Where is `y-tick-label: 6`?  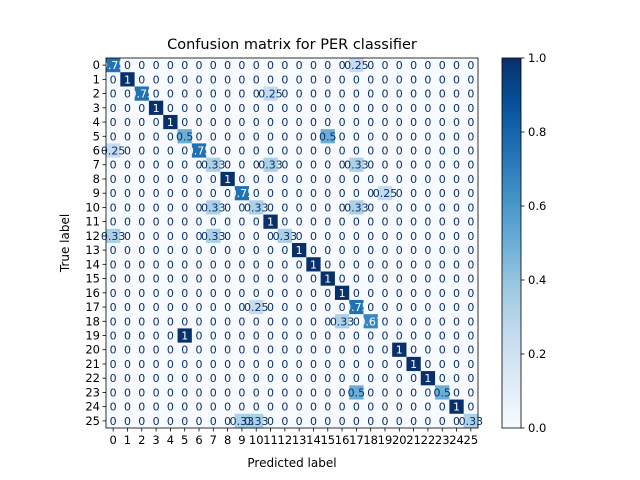 y-tick-label: 6 is located at coordinates (96, 151).